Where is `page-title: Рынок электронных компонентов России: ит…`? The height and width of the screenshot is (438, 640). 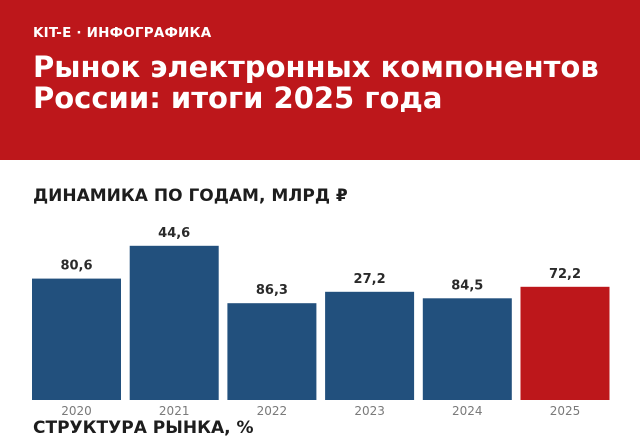 page-title: Рынок электронных компонентов России: ит… is located at coordinates (316, 82).